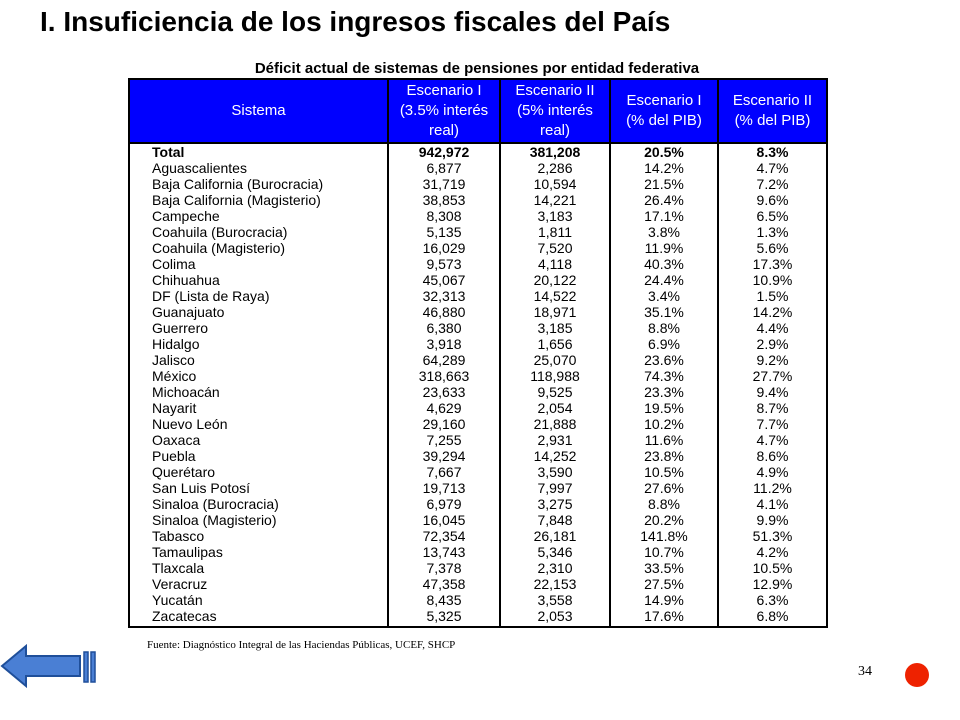  What do you see at coordinates (444, 360) in the screenshot?
I see `cell-escenario-i-real: 64,289` at bounding box center [444, 360].